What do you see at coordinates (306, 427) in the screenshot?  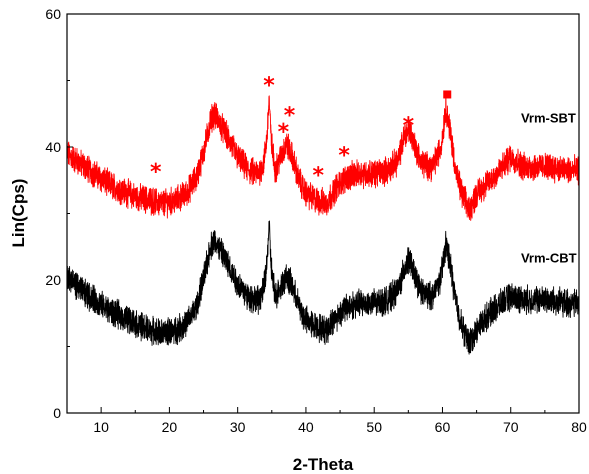 I see `x-tick-label: 40` at bounding box center [306, 427].